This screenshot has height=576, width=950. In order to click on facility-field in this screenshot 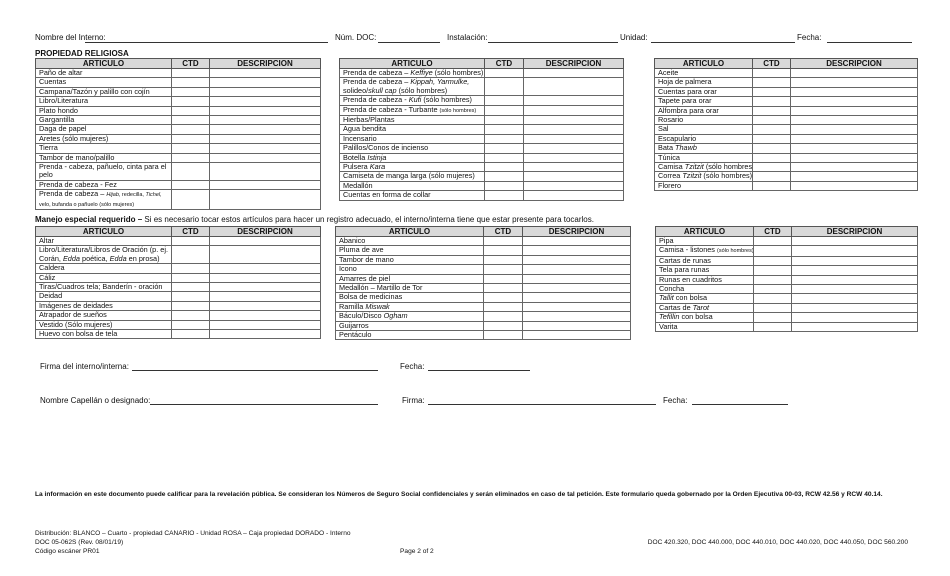, I will do `click(553, 42)`.